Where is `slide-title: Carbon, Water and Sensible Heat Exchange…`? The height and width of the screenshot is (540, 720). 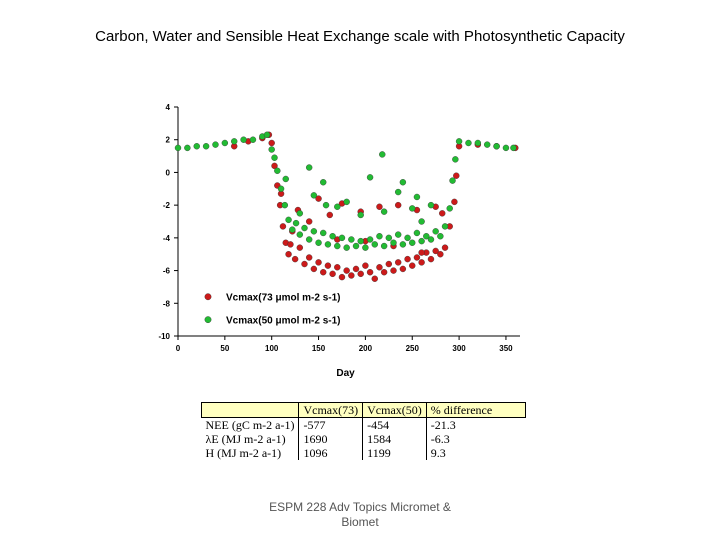 slide-title: Carbon, Water and Sensible Heat Exchange… is located at coordinates (360, 36).